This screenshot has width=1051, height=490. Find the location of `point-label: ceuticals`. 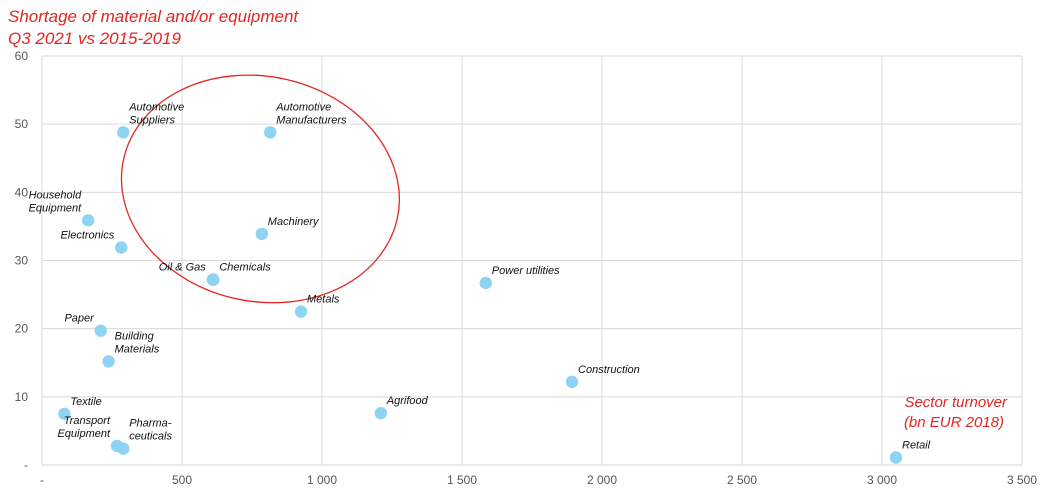

point-label: ceuticals is located at coordinates (150, 437).